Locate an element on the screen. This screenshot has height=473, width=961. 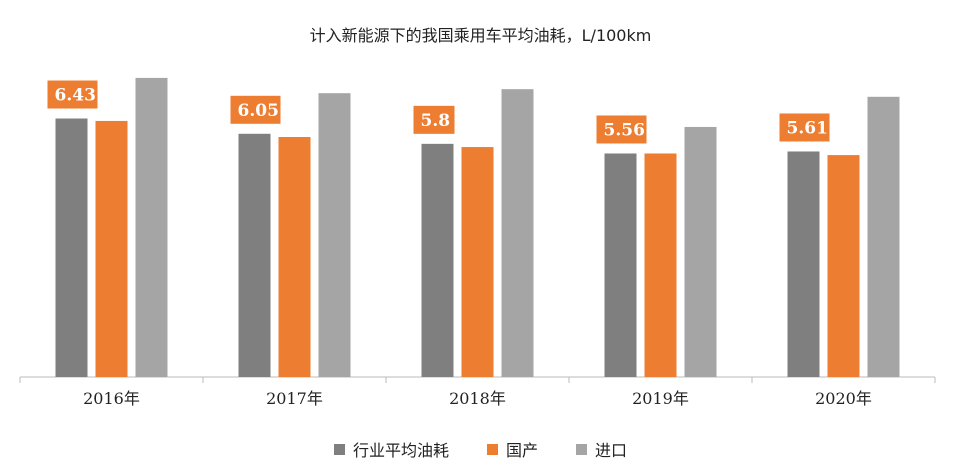
x-tick-label: 2016年 is located at coordinates (111, 398).